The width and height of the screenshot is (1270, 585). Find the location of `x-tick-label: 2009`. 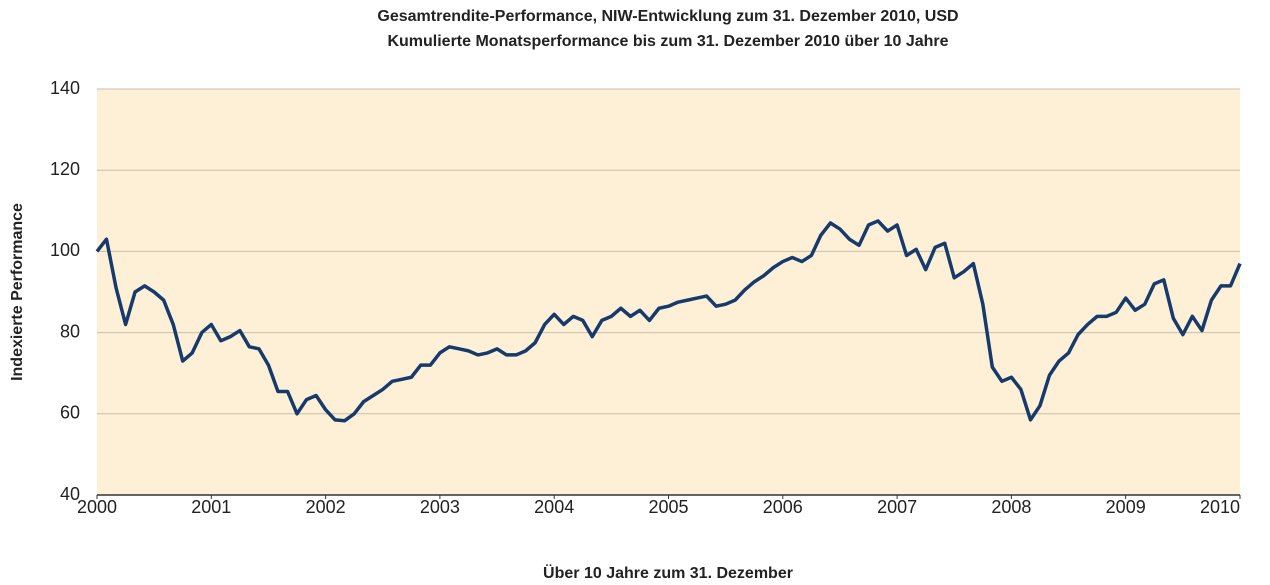

x-tick-label: 2009 is located at coordinates (1126, 507).